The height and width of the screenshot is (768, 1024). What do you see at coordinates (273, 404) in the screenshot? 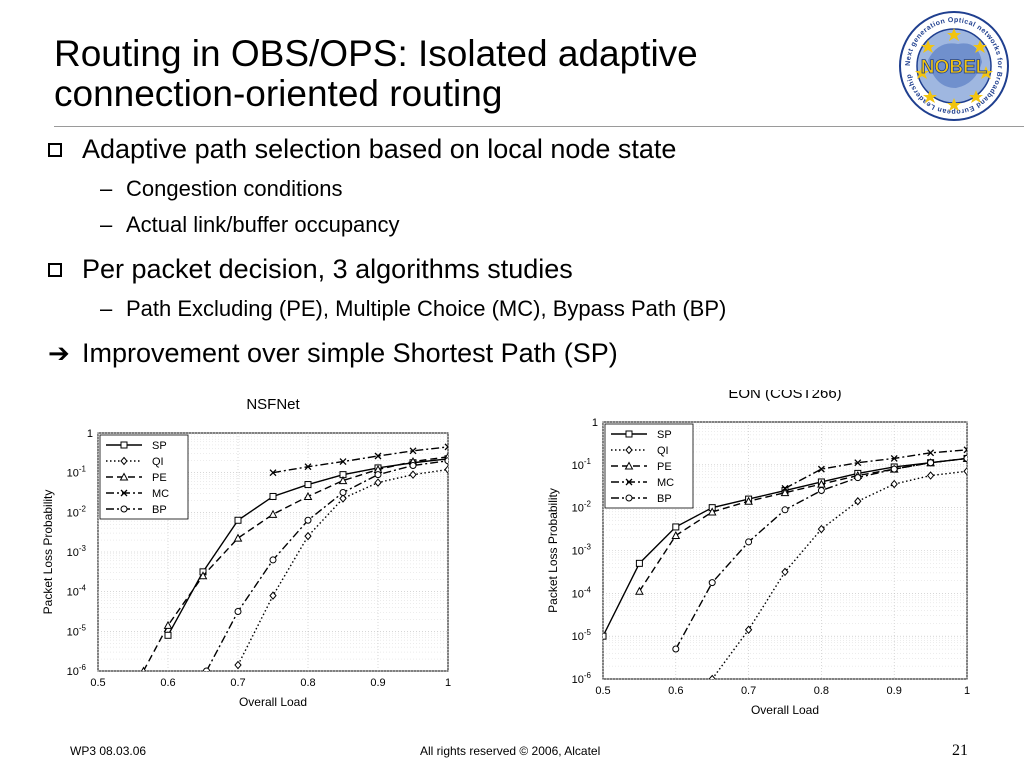
I see `chart-title: NSFNet` at bounding box center [273, 404].